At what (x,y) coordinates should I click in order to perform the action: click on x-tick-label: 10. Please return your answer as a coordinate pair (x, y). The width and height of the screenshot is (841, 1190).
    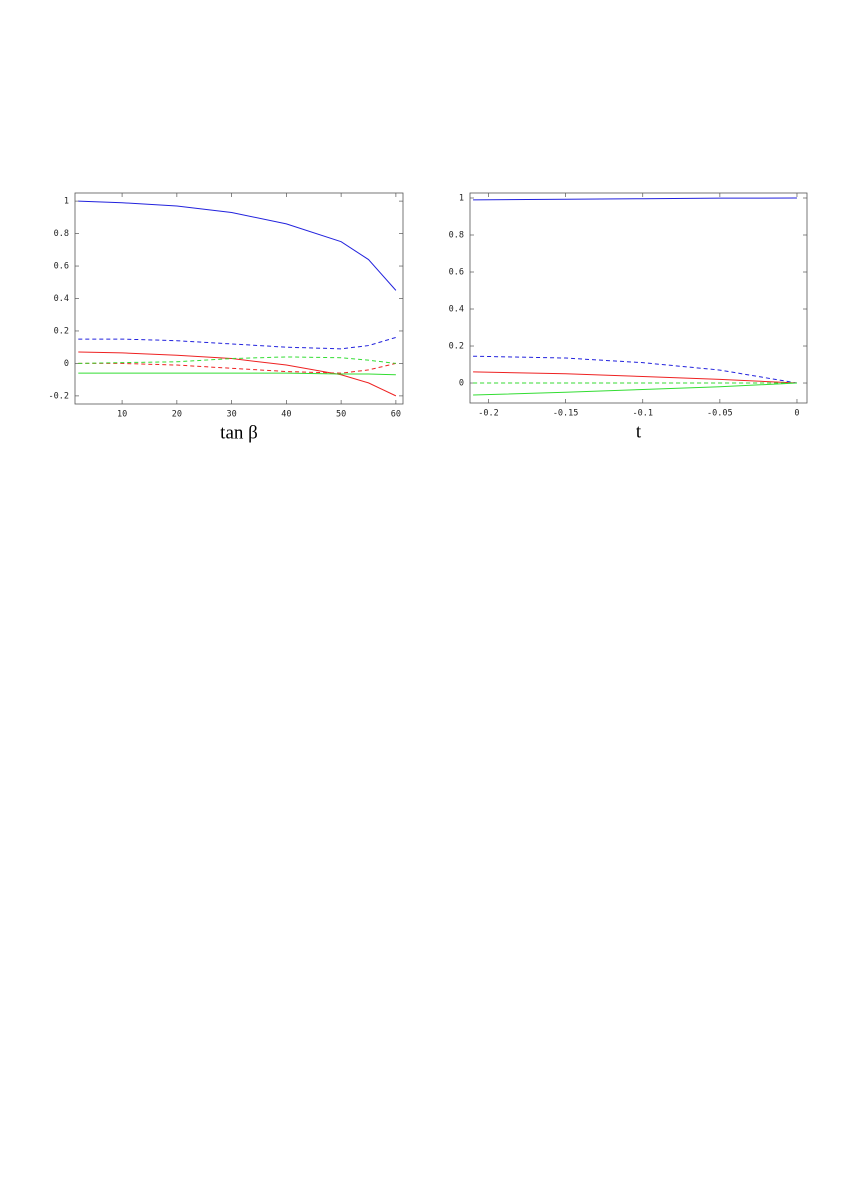
    Looking at the image, I should click on (122, 415).